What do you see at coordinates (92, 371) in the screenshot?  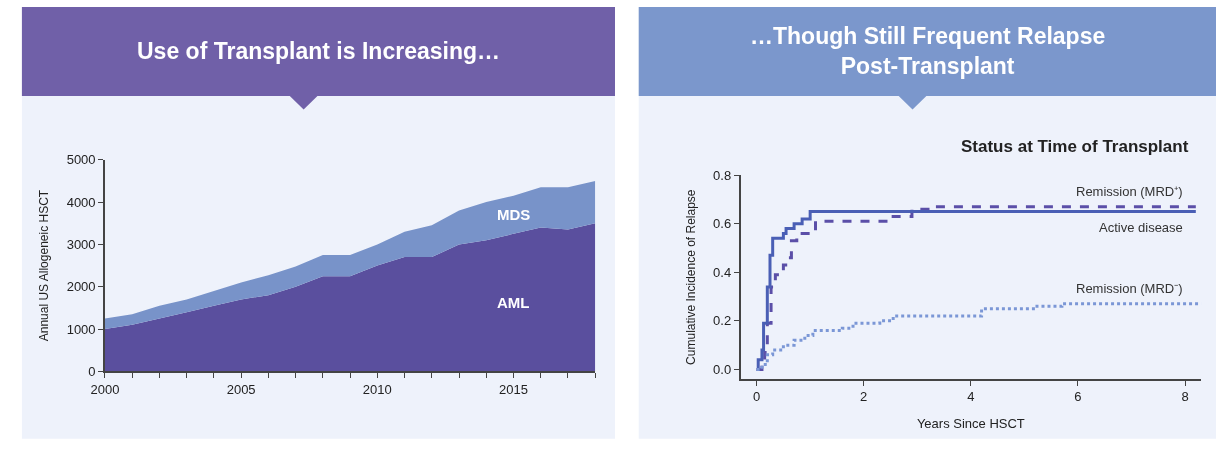 I see `y-tick-label: 0` at bounding box center [92, 371].